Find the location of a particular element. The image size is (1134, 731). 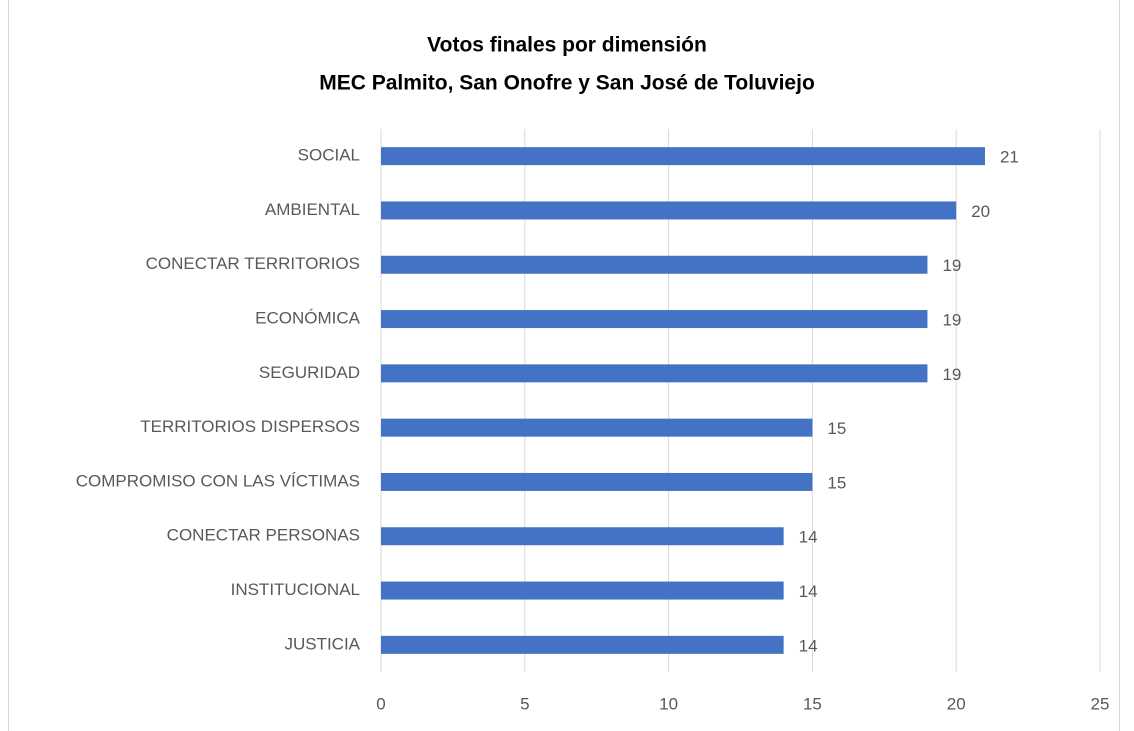

chart-title-line: Votos finales por dimensión is located at coordinates (567, 45).